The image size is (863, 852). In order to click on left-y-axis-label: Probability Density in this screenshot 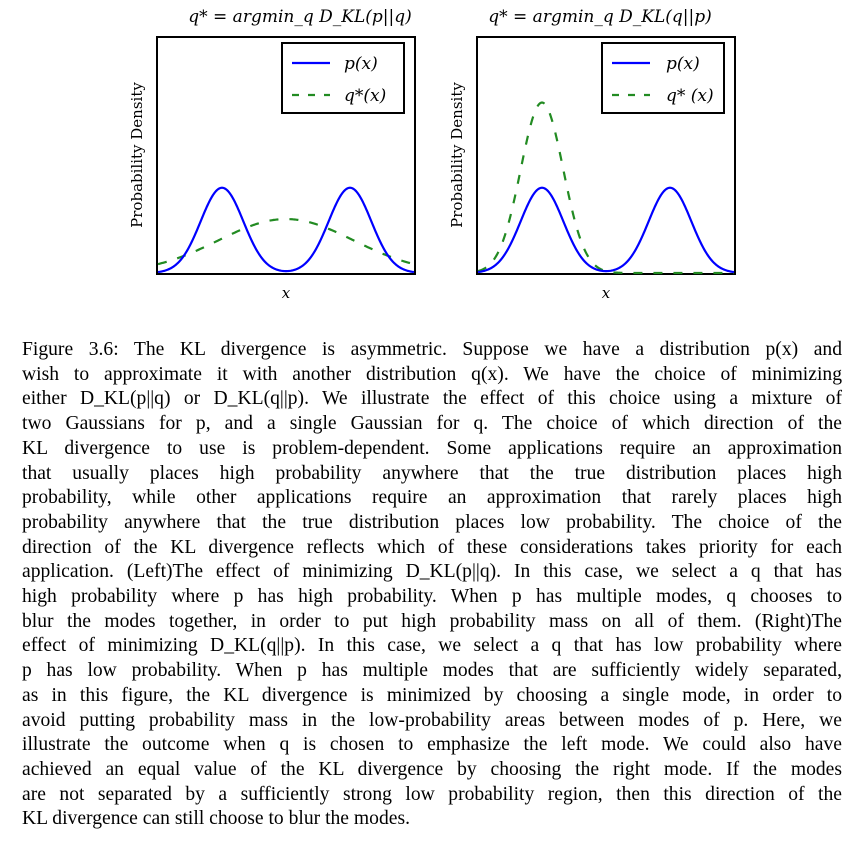, I will do `click(137, 155)`.